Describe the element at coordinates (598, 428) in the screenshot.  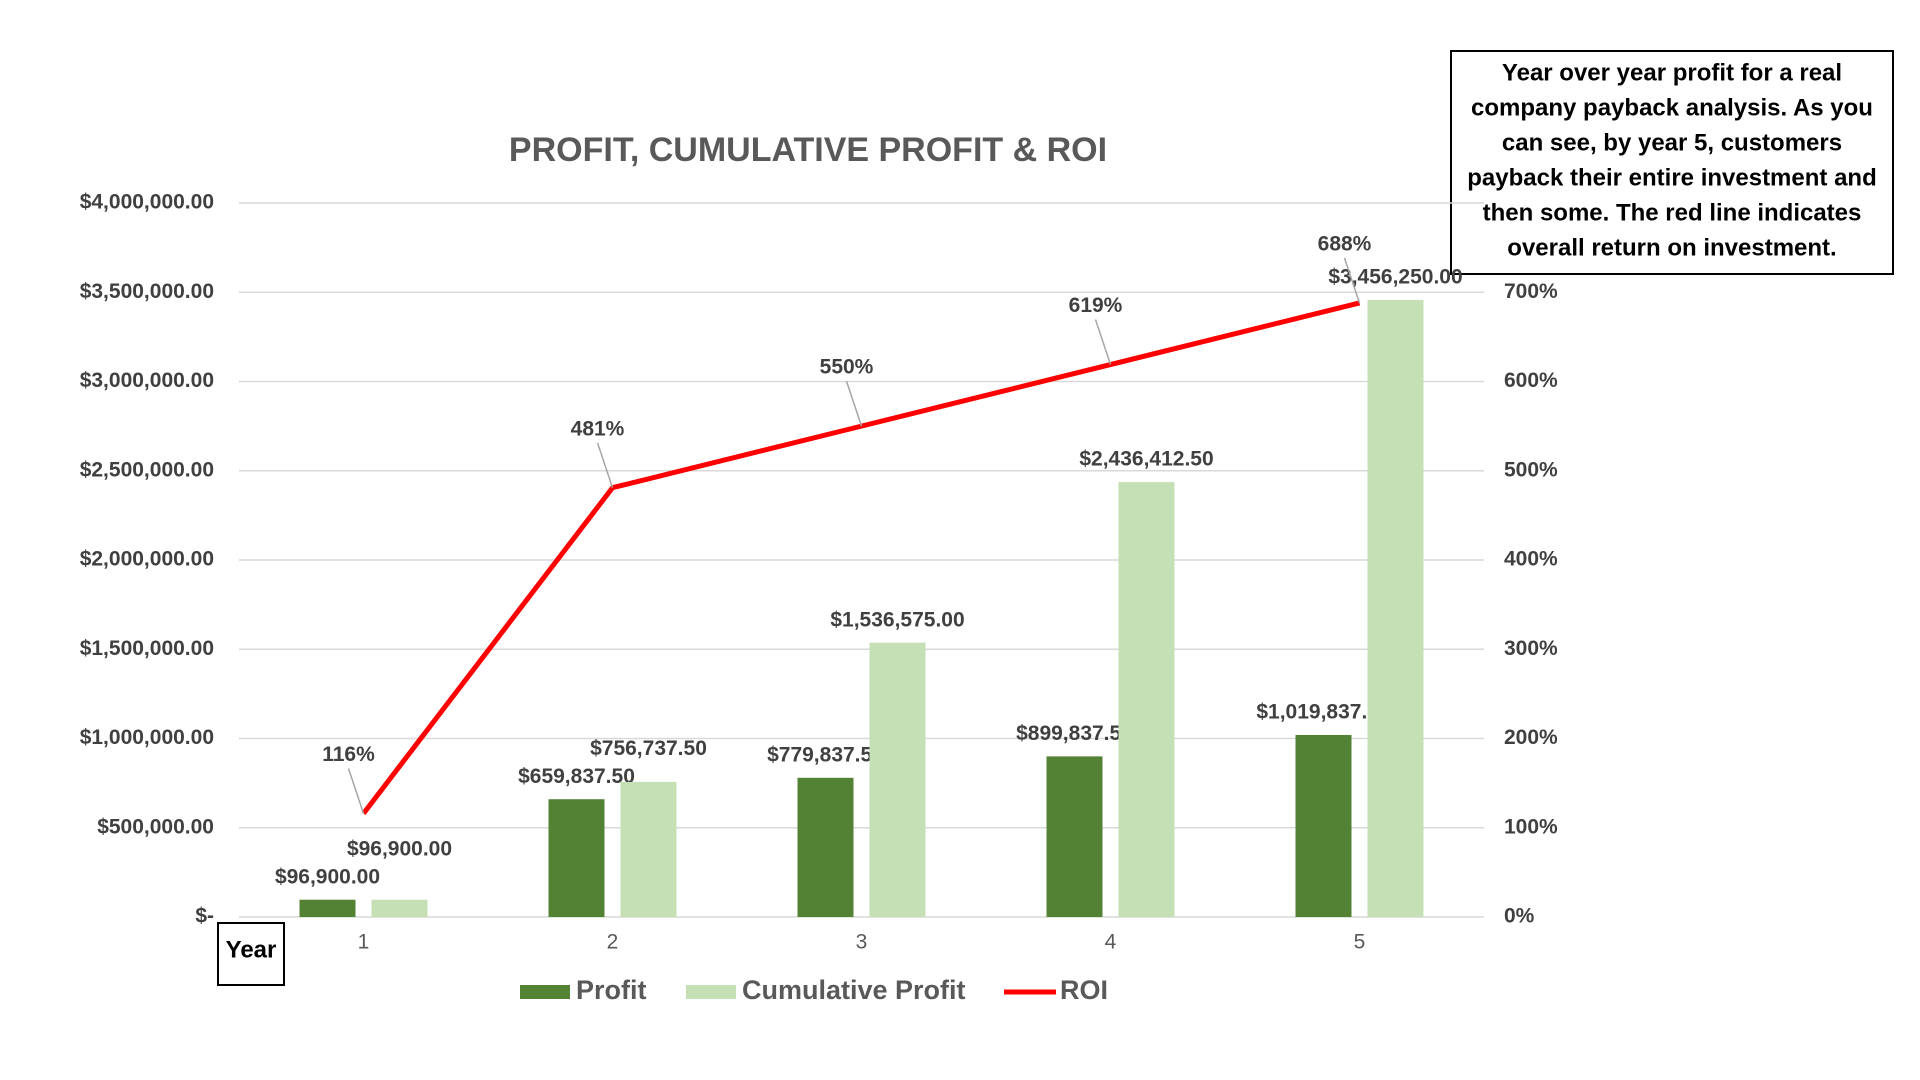
I see `data-label: 481%` at that location.